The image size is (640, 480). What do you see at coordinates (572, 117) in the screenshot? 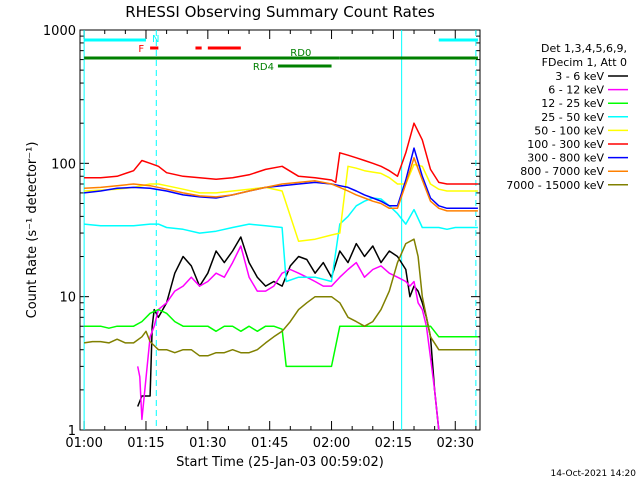
I see `legend-label-4: 25 - 50 keV` at bounding box center [572, 117].